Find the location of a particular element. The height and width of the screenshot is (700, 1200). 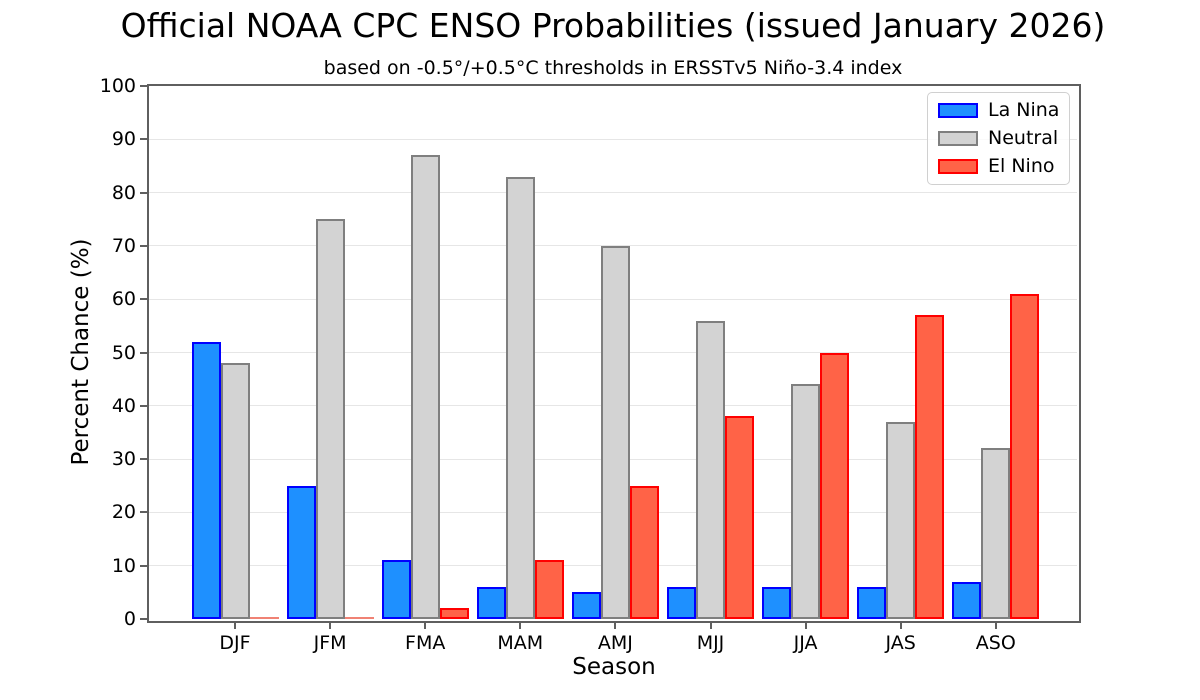

bar-la-nina-jas is located at coordinates (872, 603).